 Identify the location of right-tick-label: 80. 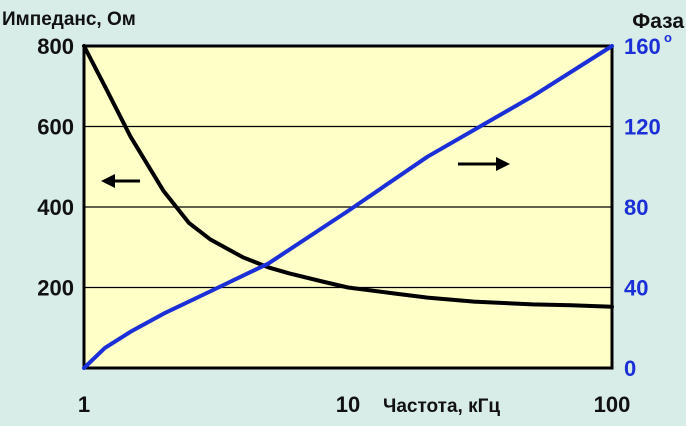
(636, 207).